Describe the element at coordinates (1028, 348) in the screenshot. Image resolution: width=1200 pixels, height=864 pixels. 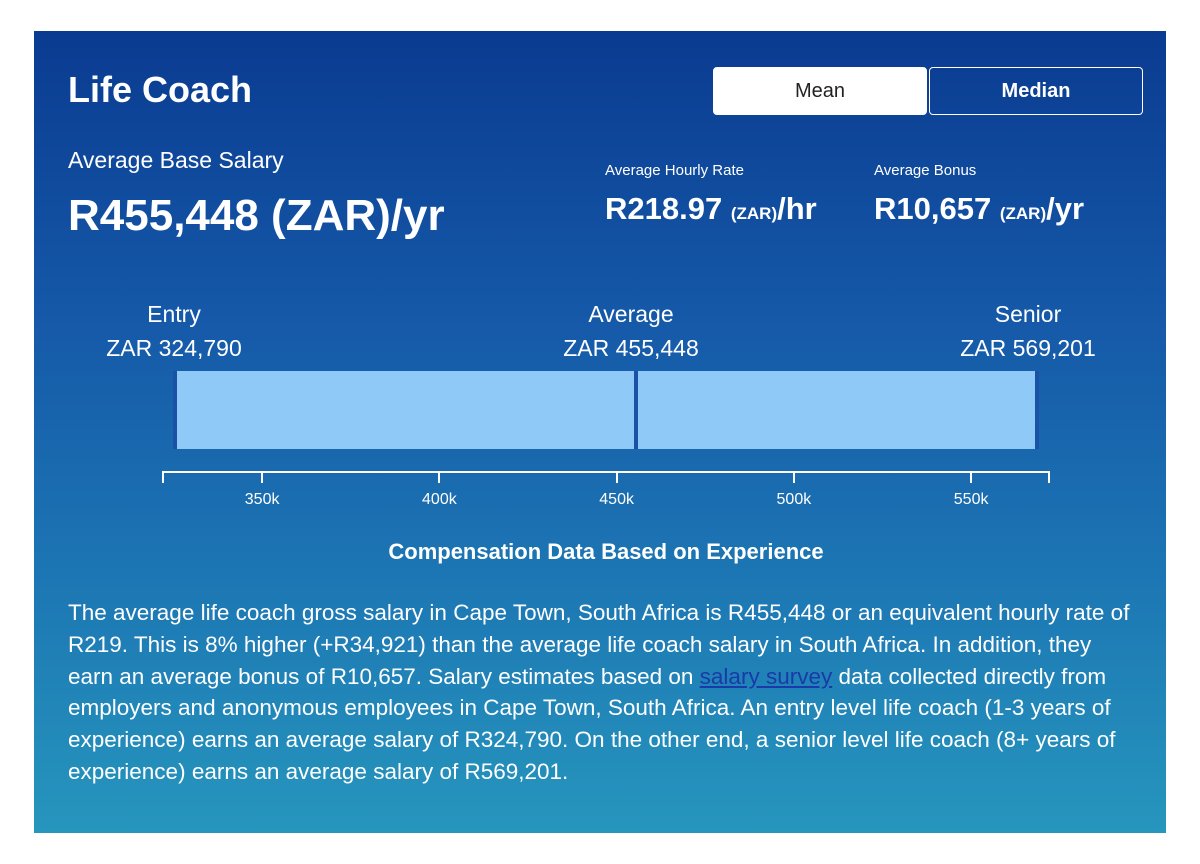
I see `senior-level-value: ZAR 569,201` at that location.